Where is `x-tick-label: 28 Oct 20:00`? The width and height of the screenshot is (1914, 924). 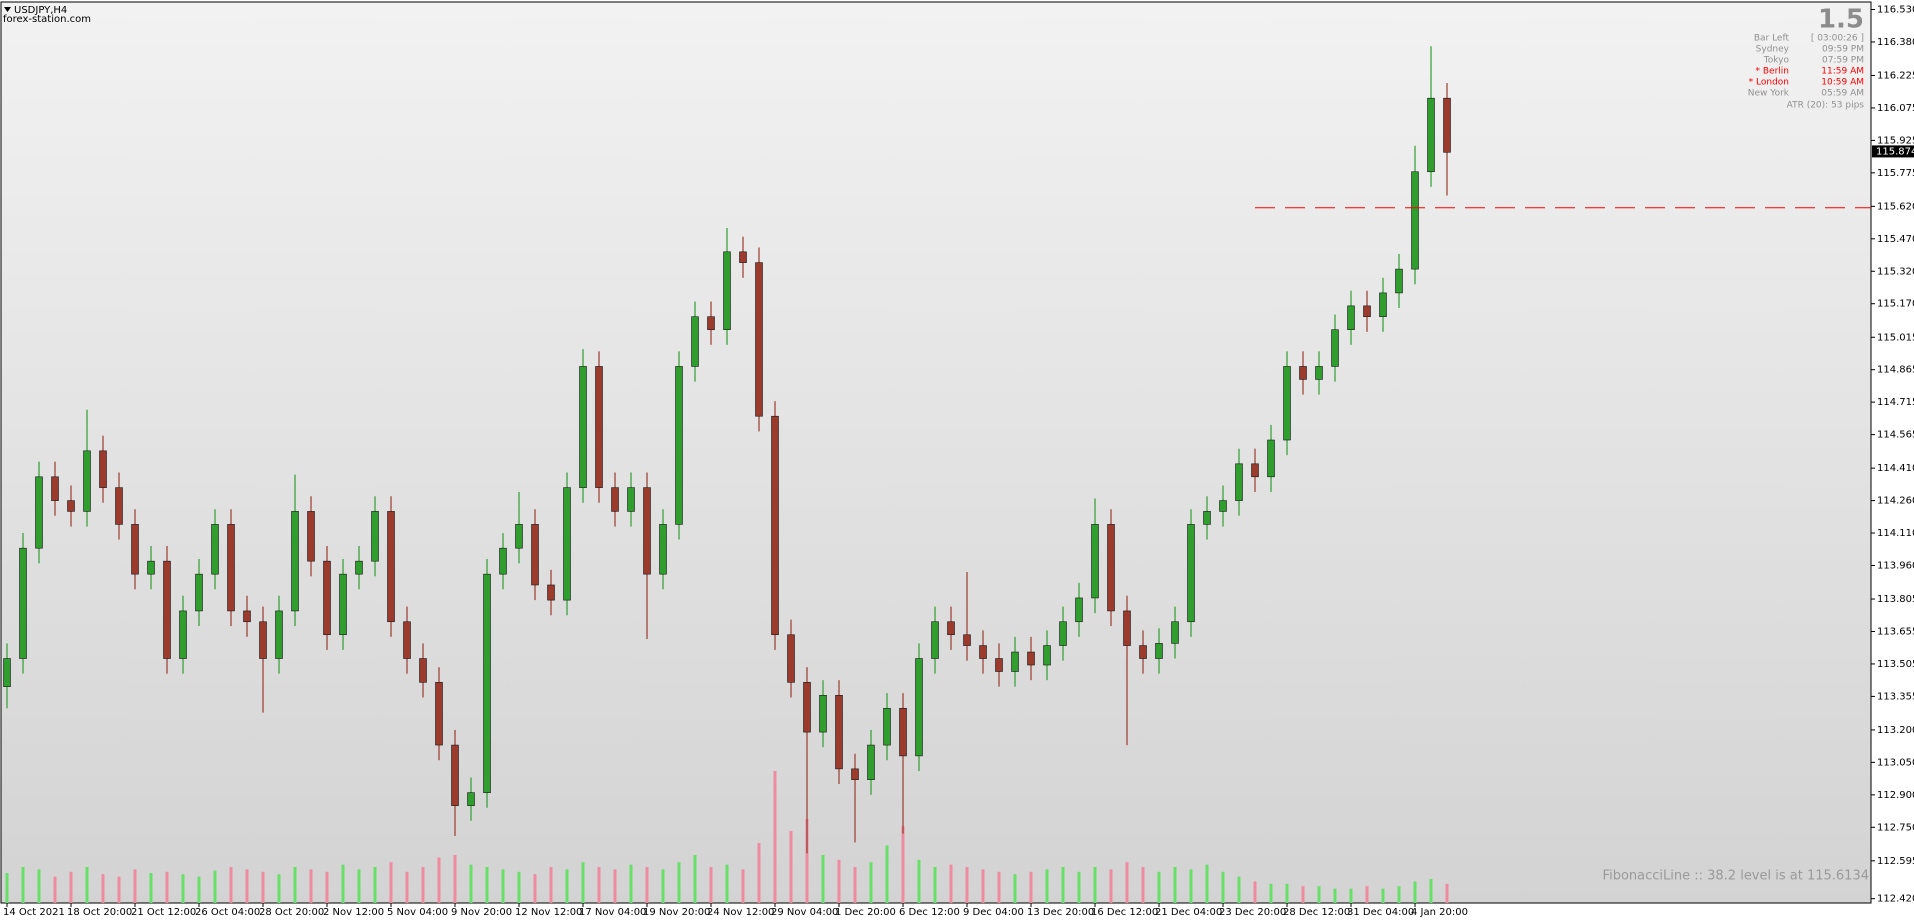
x-tick-label: 28 Oct 20:00 is located at coordinates (291, 912).